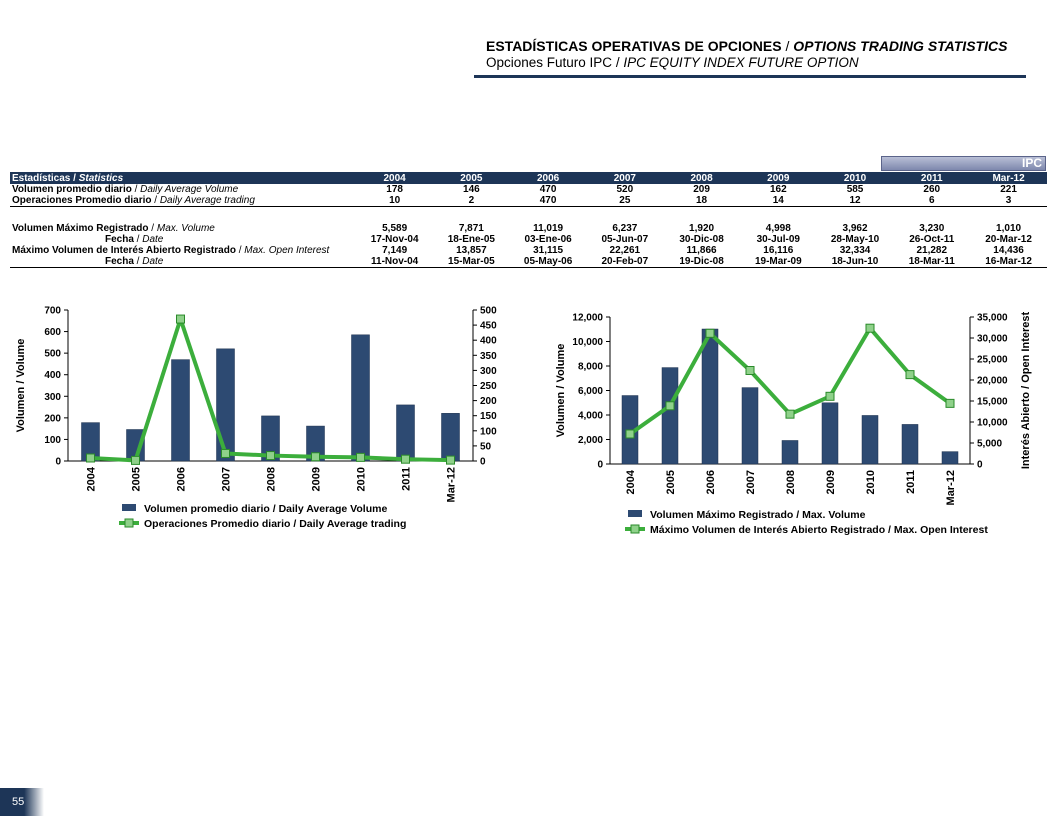  I want to click on y2-tick-label: 0, so click(483, 462).